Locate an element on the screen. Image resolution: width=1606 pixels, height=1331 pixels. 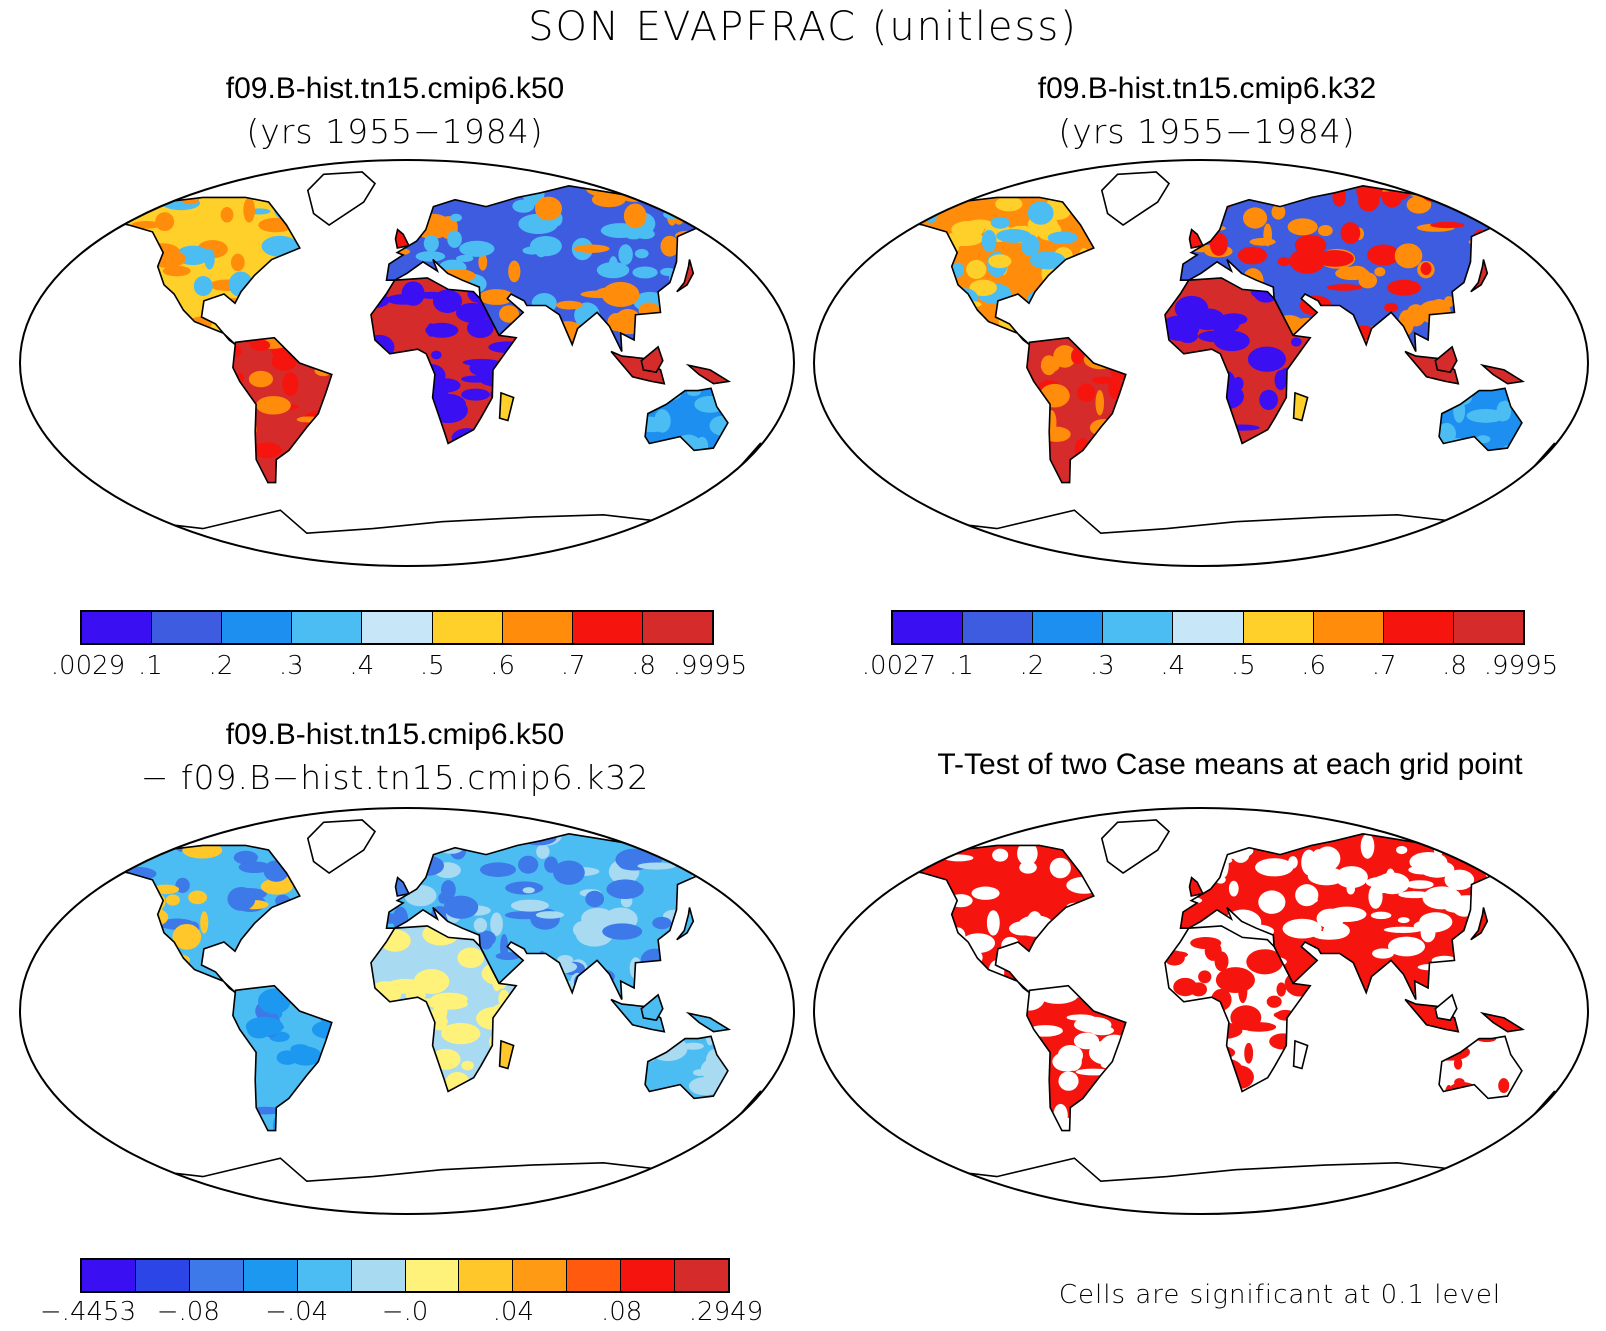
landmass-indonesia is located at coordinates (638, 1015).